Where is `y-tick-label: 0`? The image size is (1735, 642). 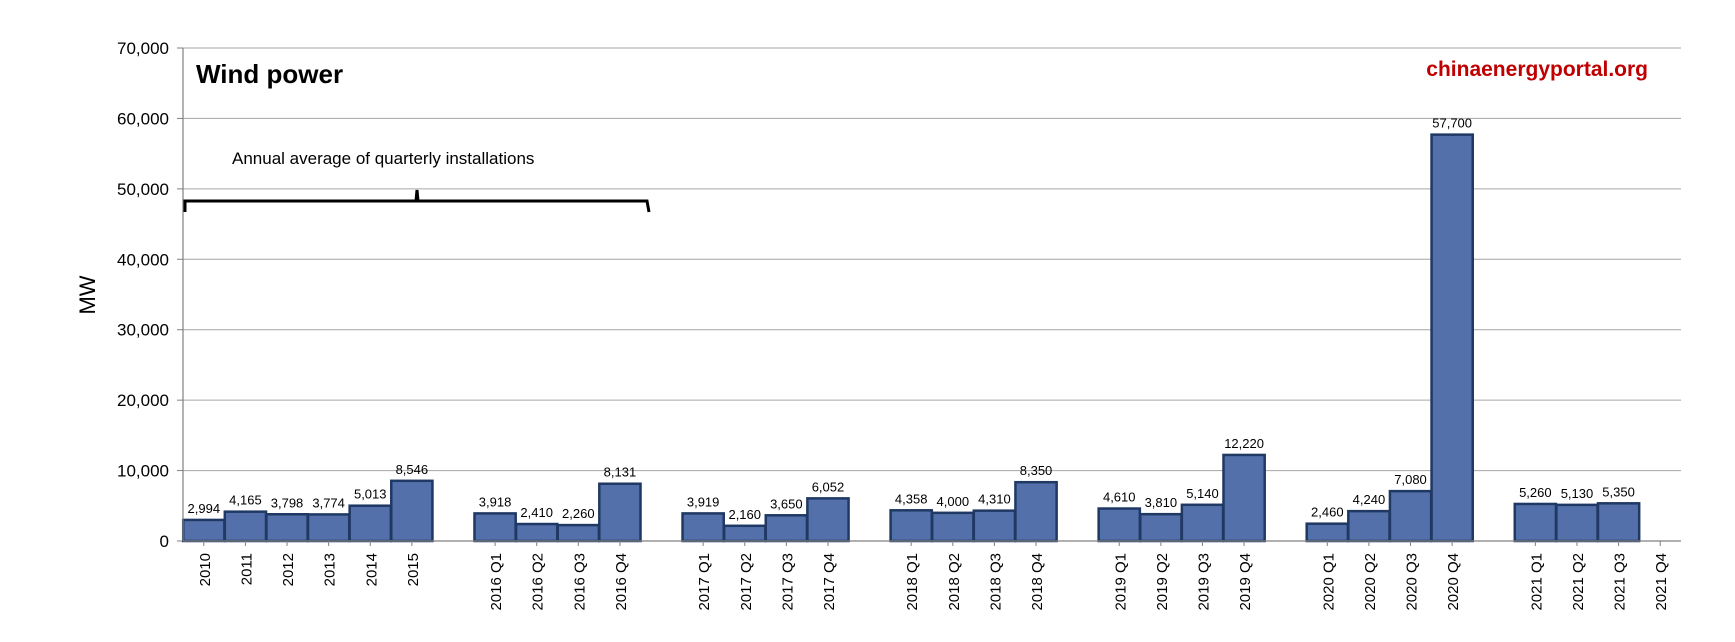 y-tick-label: 0 is located at coordinates (164, 541).